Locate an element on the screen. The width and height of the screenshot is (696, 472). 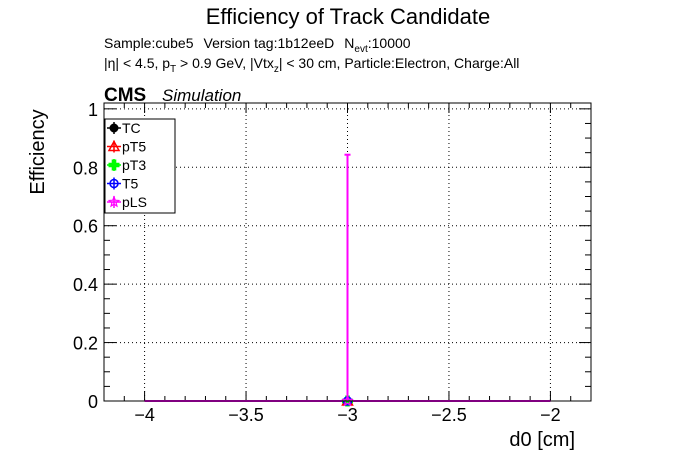
legend-marker-pt3 is located at coordinates (114, 165).